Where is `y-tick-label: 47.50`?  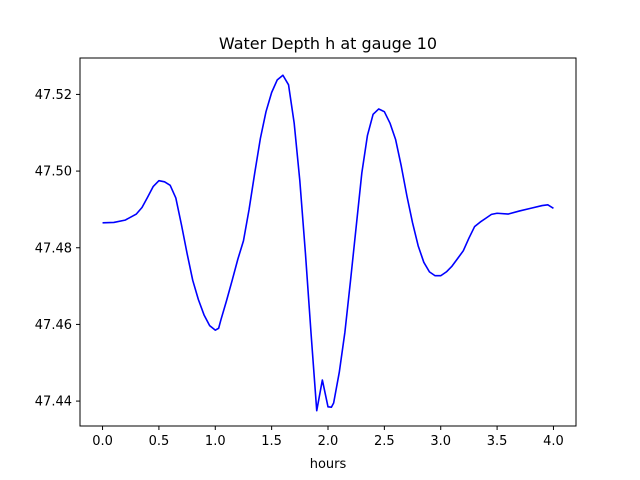 y-tick-label: 47.50 is located at coordinates (53, 172).